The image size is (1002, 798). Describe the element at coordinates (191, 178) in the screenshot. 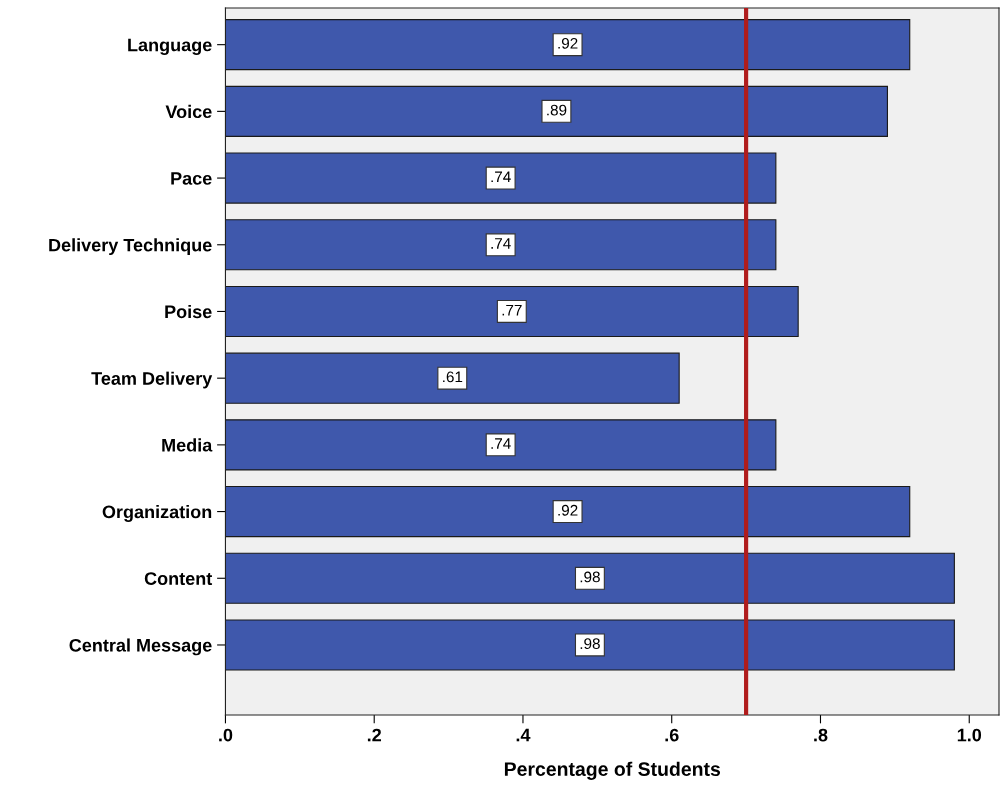

I see `y-tick-label: Pace` at that location.